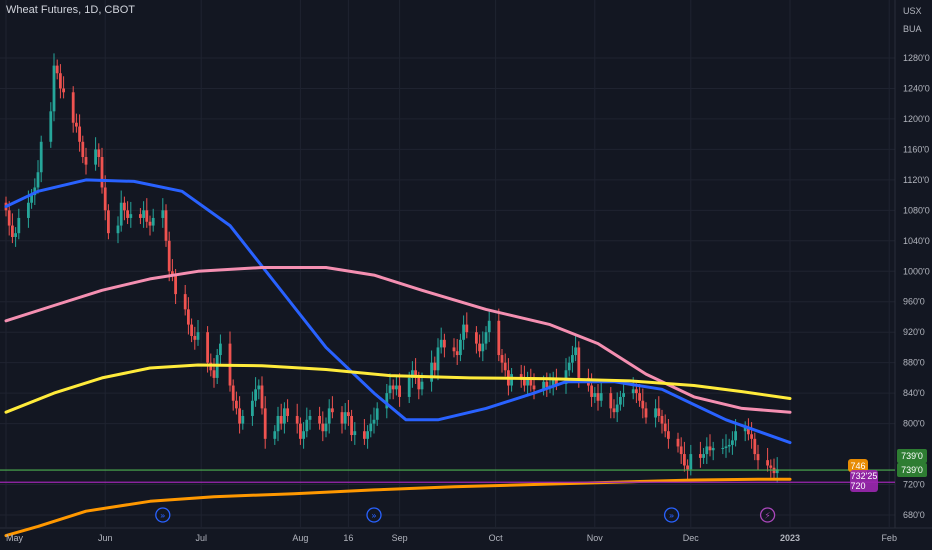 The height and width of the screenshot is (550, 932). What do you see at coordinates (348, 538) in the screenshot?
I see `x-tick-label: 16` at bounding box center [348, 538].